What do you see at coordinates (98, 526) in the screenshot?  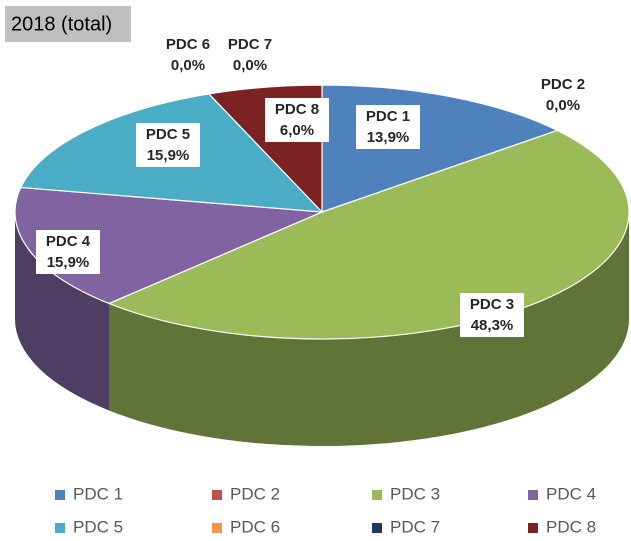 I see `legend-label: PDC 5` at bounding box center [98, 526].